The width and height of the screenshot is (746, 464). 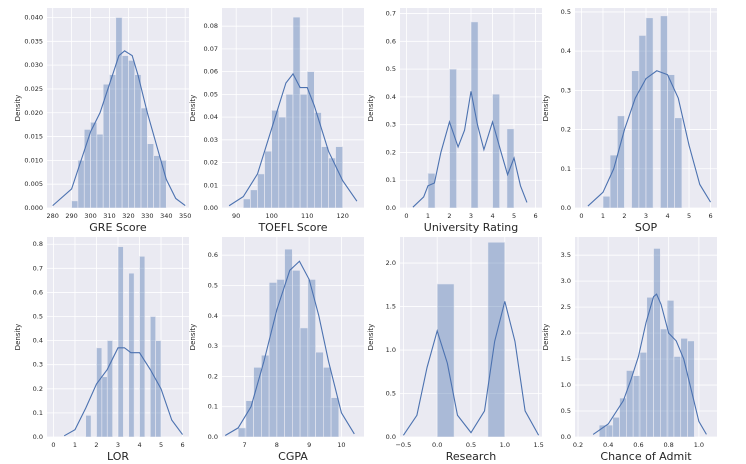 I want to click on y-tick-label: 0.030, so click(x=33, y=65).